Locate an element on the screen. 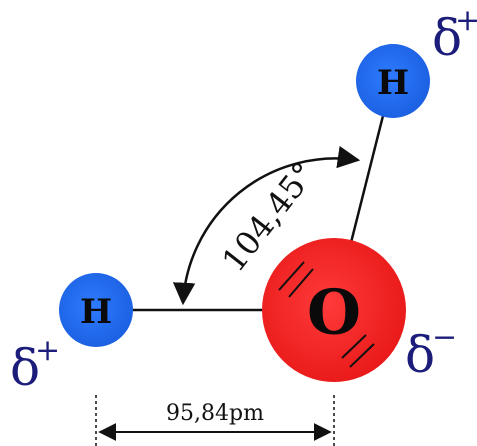  charge-oxygen: δ − is located at coordinates (431, 352).